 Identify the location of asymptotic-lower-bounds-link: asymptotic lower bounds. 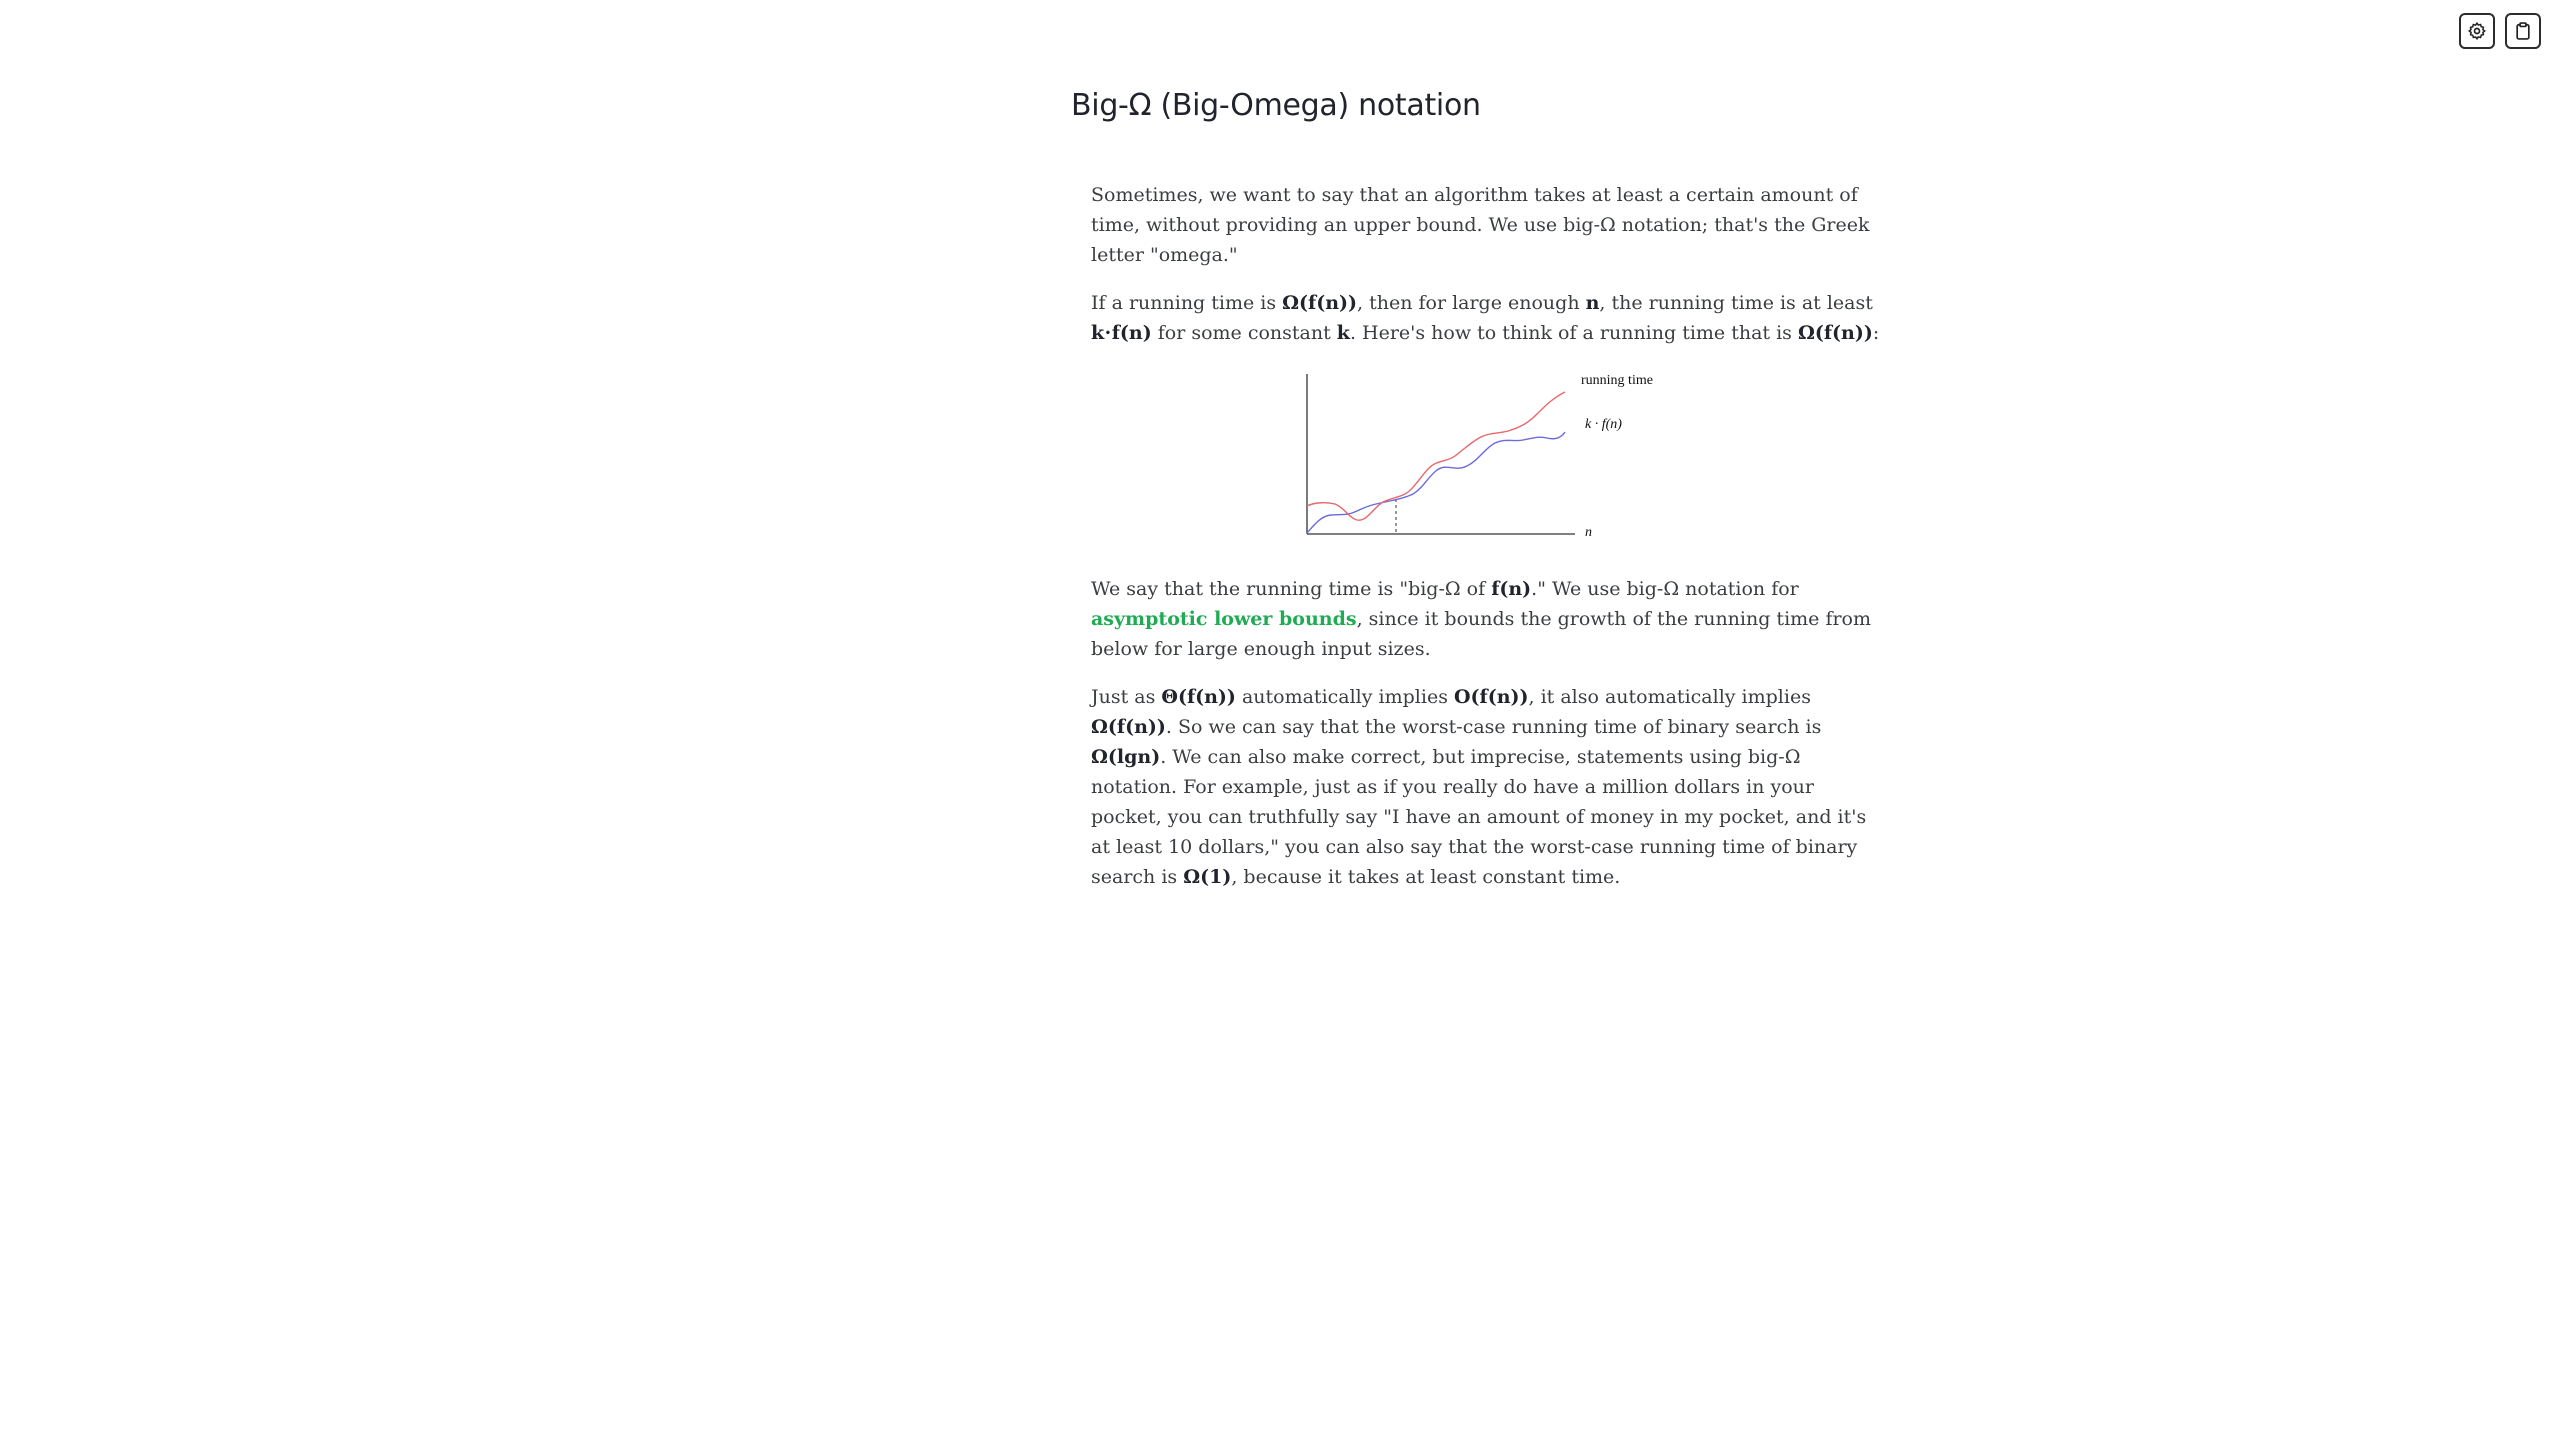
(1224, 619).